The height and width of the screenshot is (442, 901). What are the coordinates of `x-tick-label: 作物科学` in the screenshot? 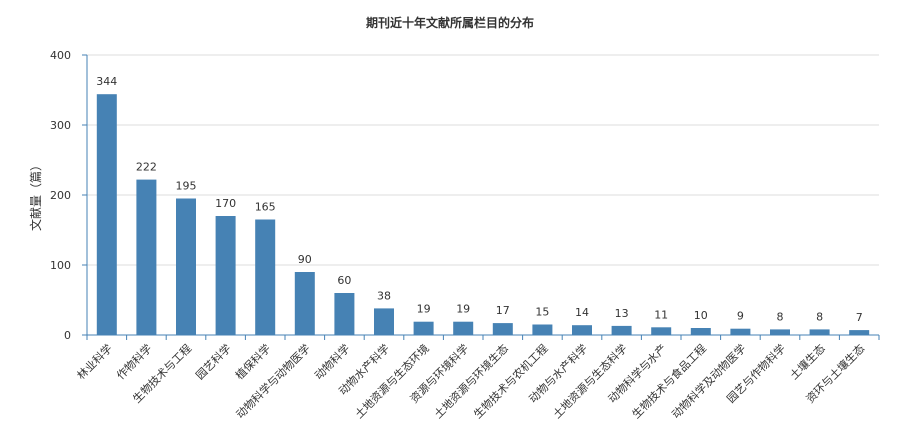 It's located at (134, 361).